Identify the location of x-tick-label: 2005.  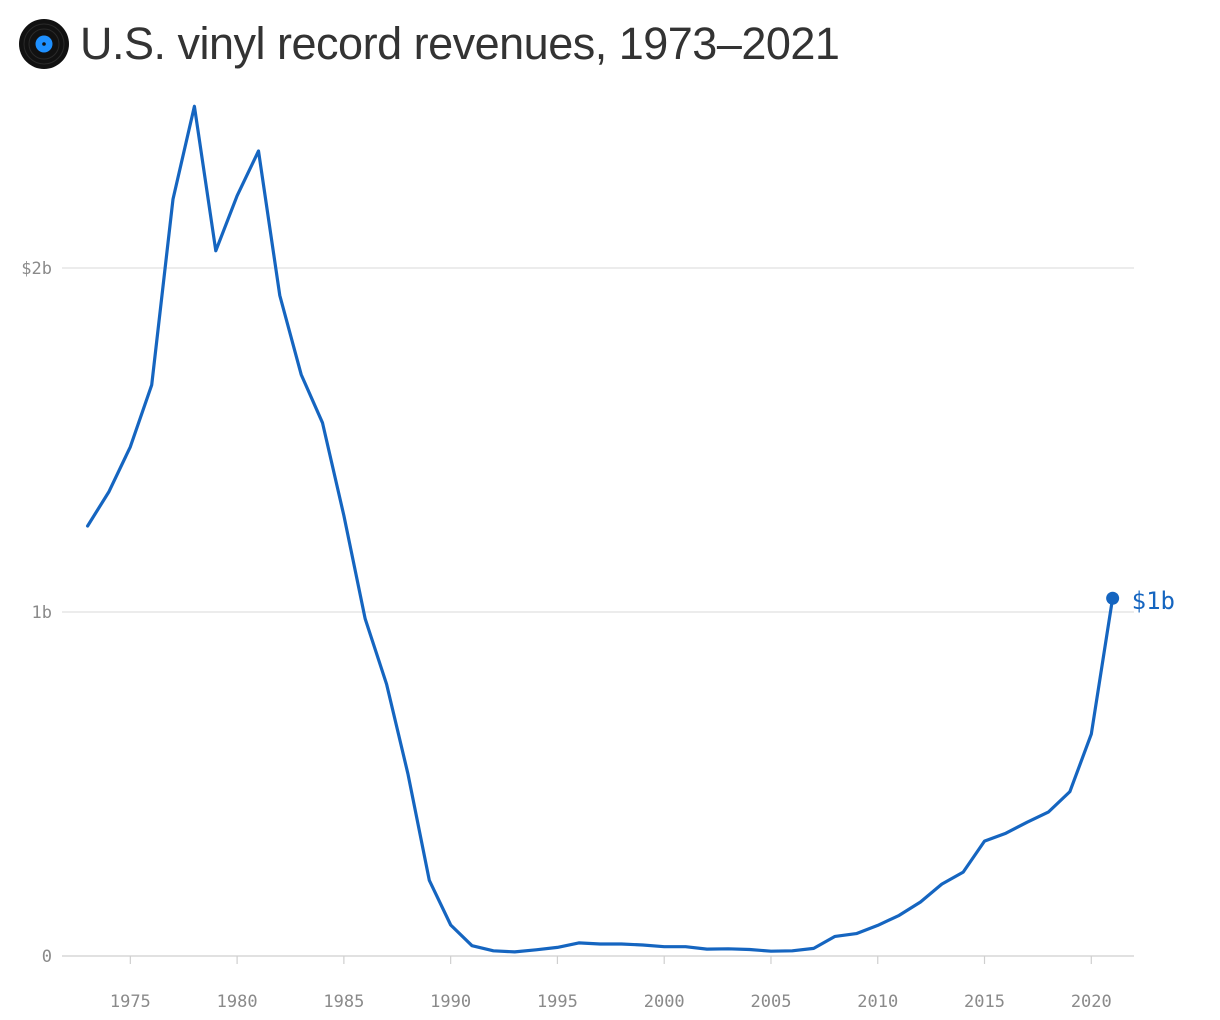
(770, 1002).